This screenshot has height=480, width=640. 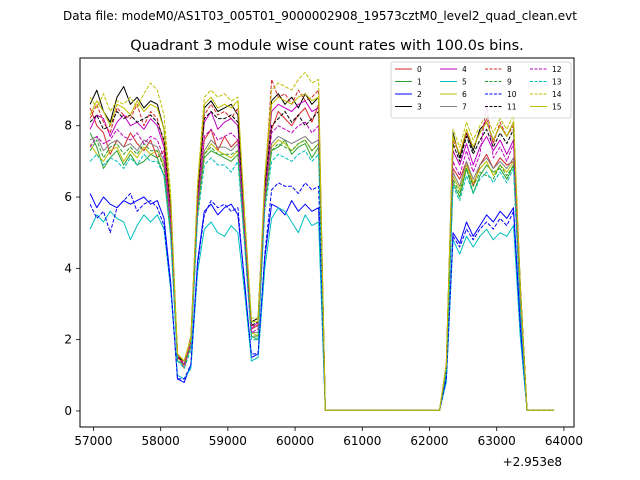 What do you see at coordinates (512, 107) in the screenshot?
I see `legend-label-11: 11` at bounding box center [512, 107].